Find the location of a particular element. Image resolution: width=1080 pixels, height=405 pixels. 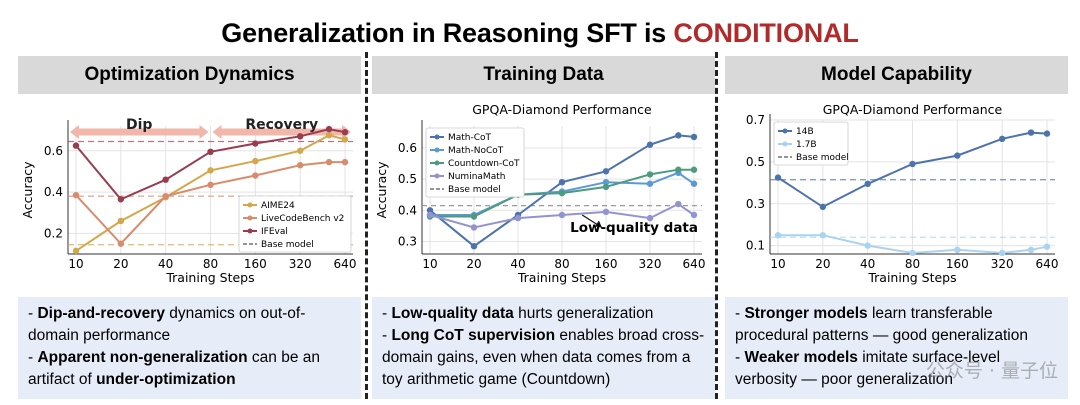

y-tick-label: 0.7 is located at coordinates (755, 120).